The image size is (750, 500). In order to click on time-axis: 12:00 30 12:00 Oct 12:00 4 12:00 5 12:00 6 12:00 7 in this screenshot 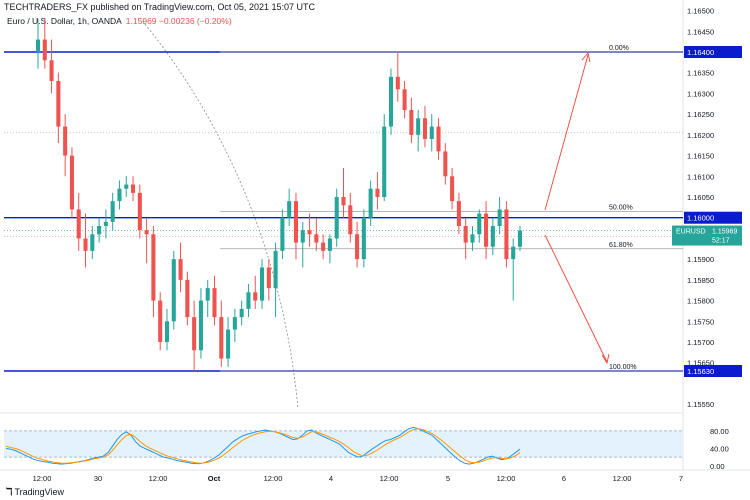, I will do `click(358, 478)`.